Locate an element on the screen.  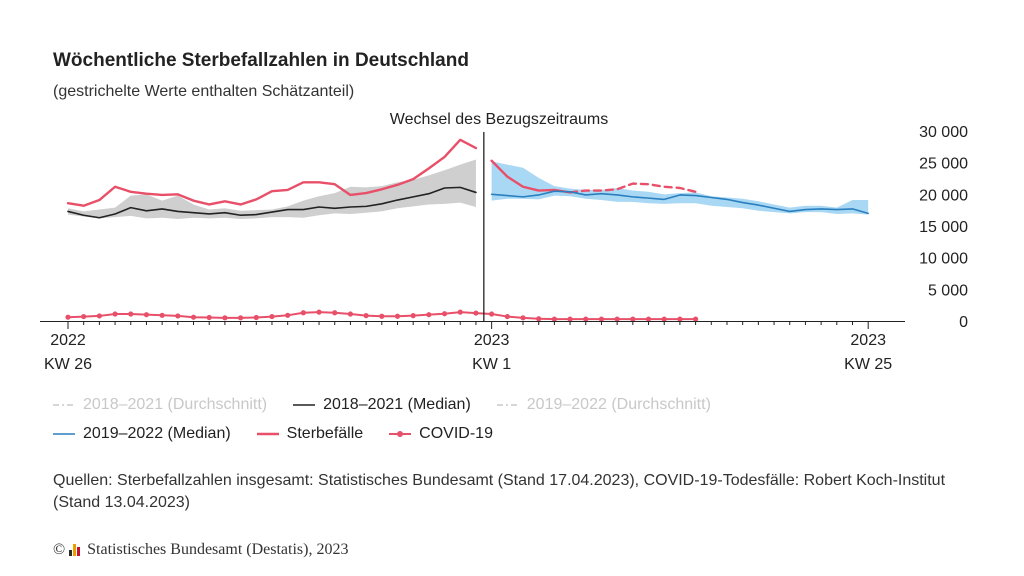
legend-label: Sterbefälle is located at coordinates (325, 433).